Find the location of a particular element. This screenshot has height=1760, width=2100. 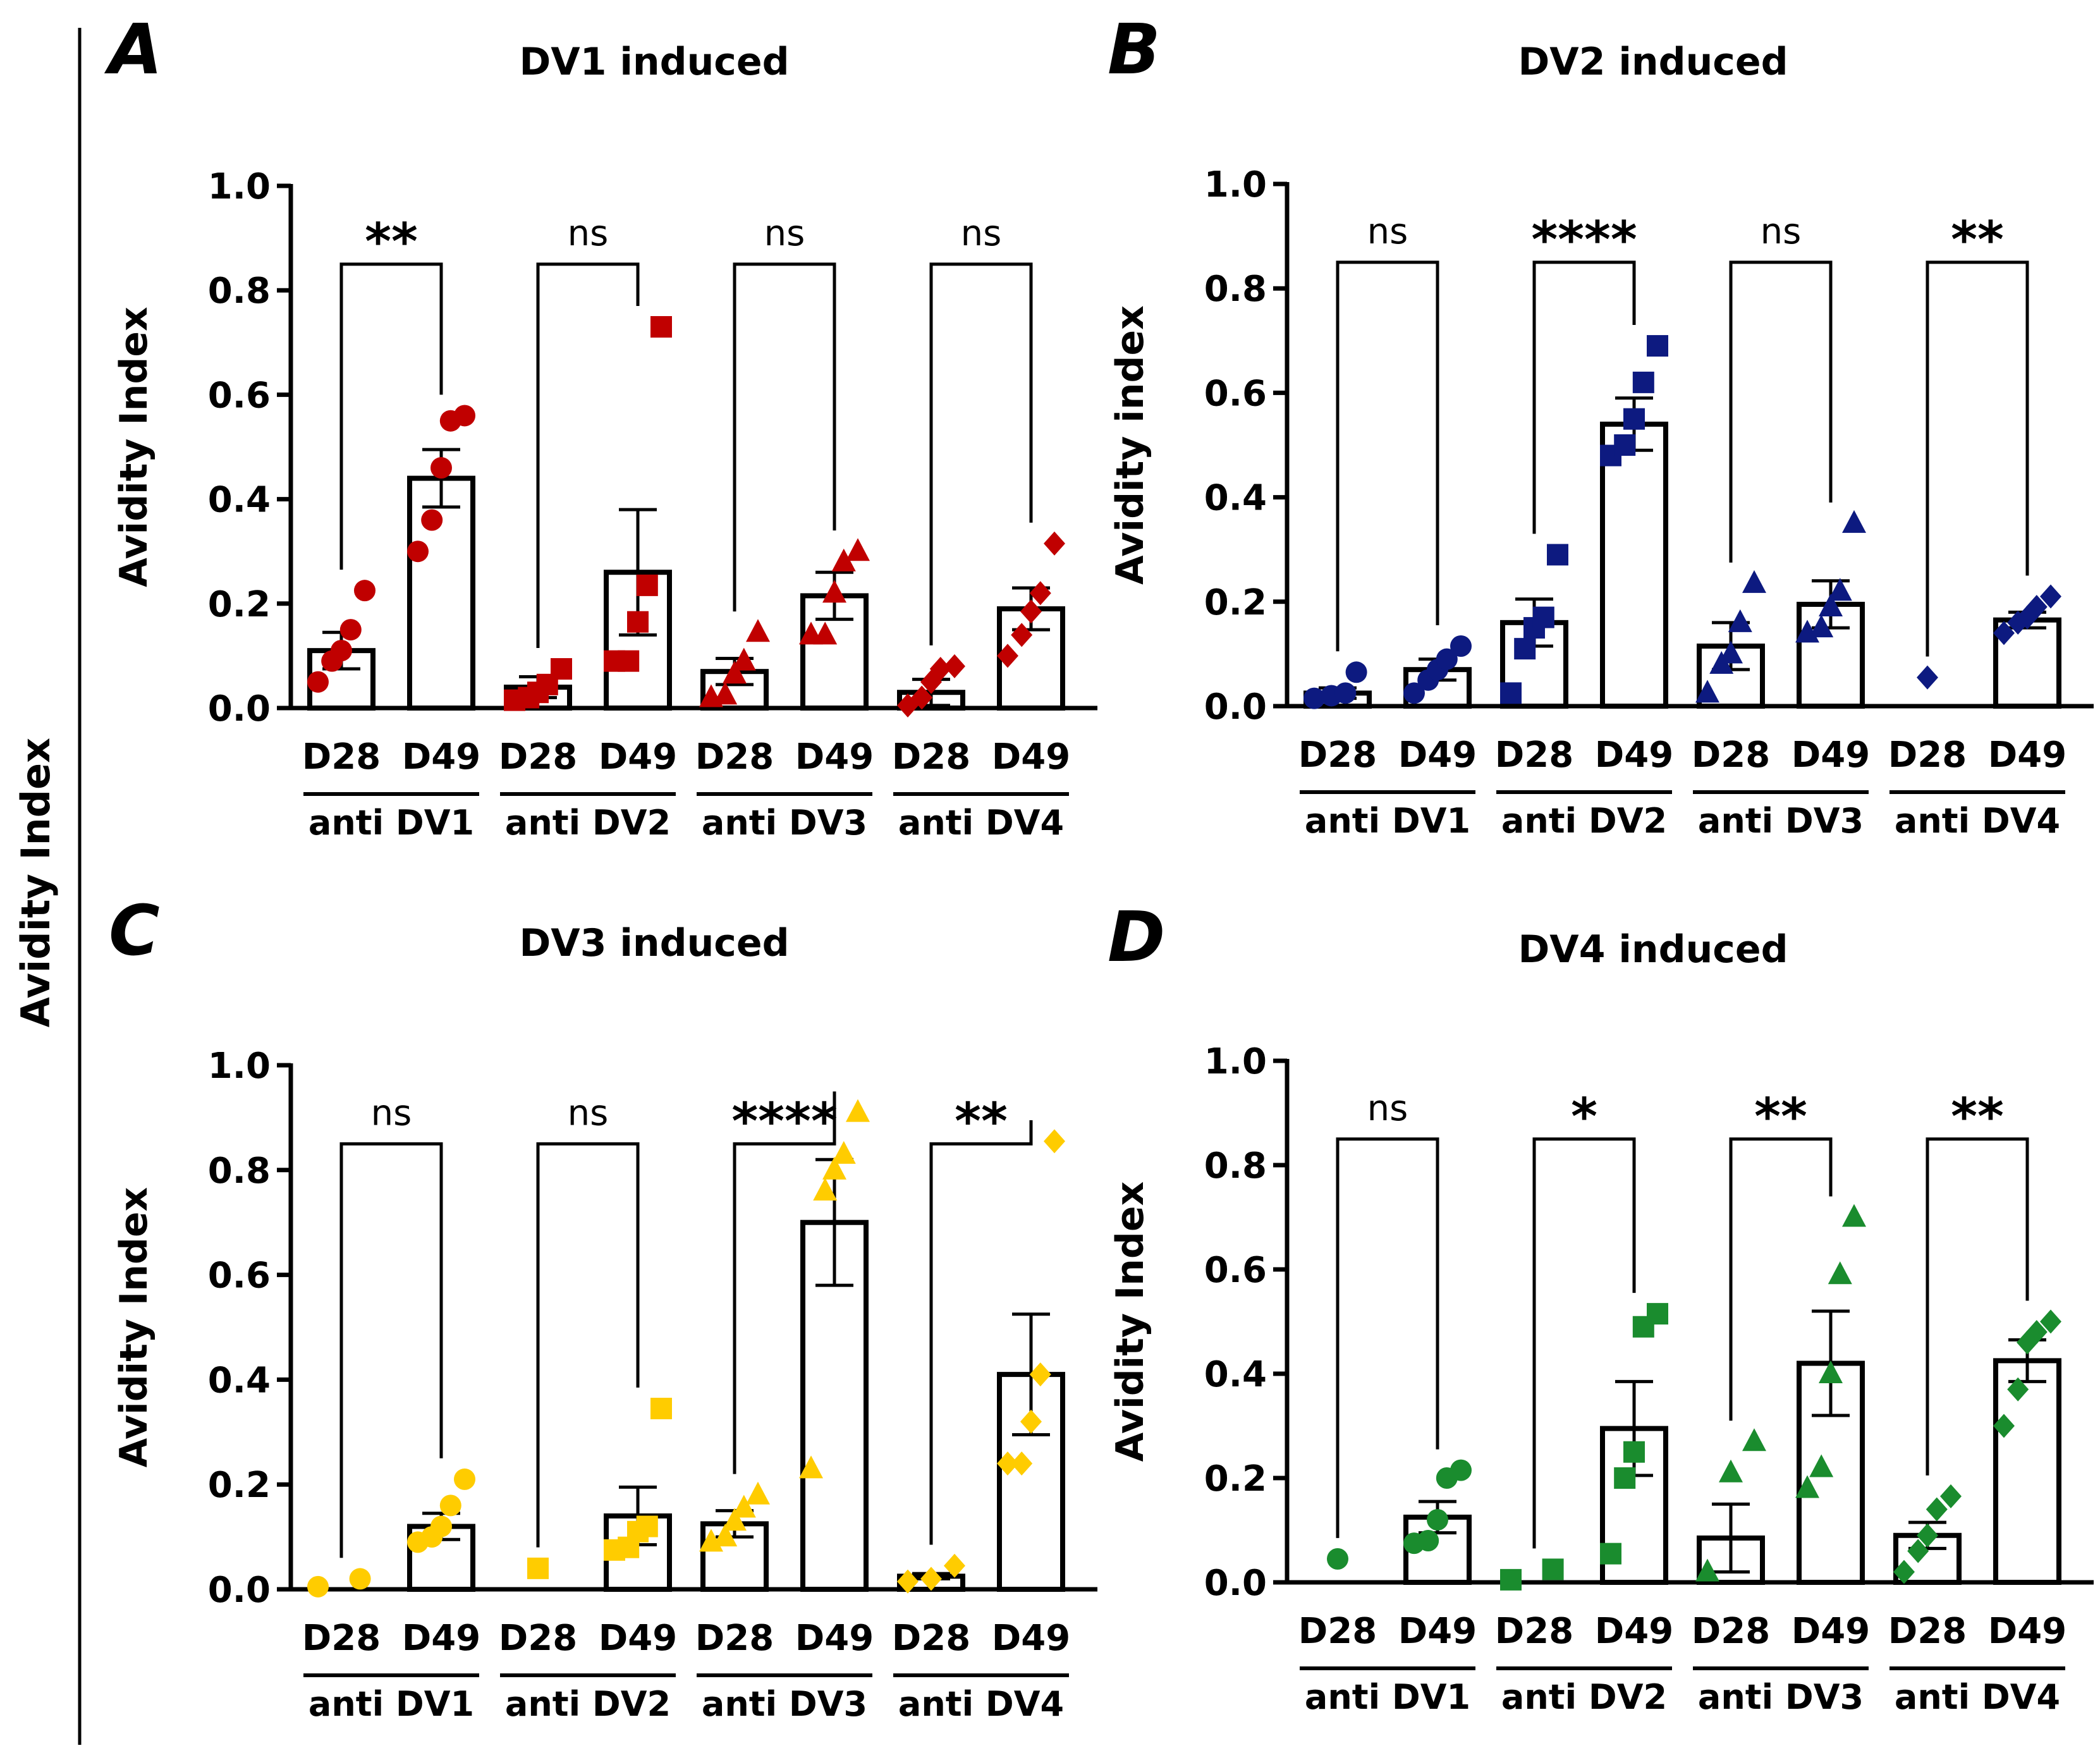

significance-label: * is located at coordinates (1584, 1116).